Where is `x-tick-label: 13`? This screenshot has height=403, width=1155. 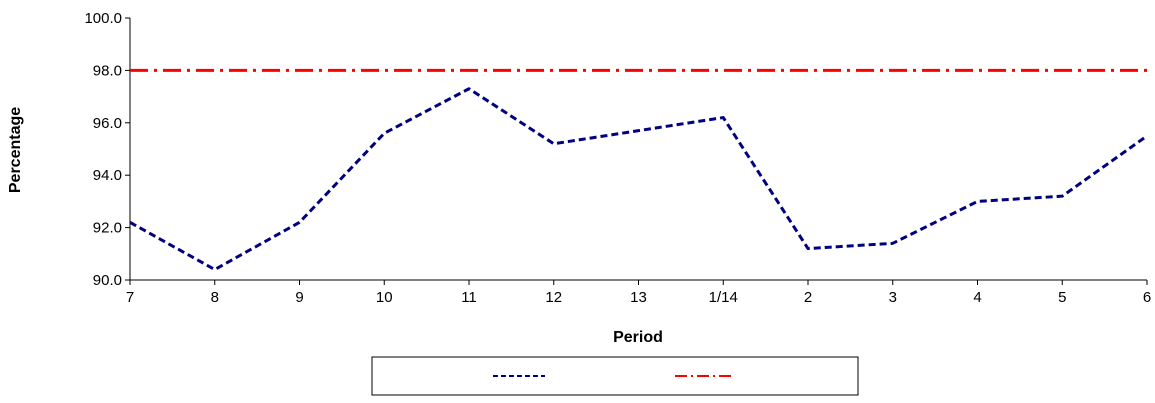
x-tick-label: 13 is located at coordinates (638, 297).